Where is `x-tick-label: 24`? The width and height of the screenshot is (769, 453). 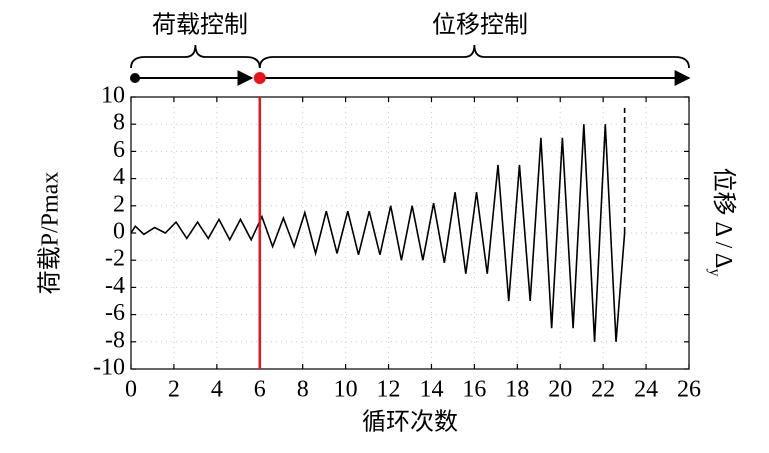
x-tick-label: 24 is located at coordinates (646, 390).